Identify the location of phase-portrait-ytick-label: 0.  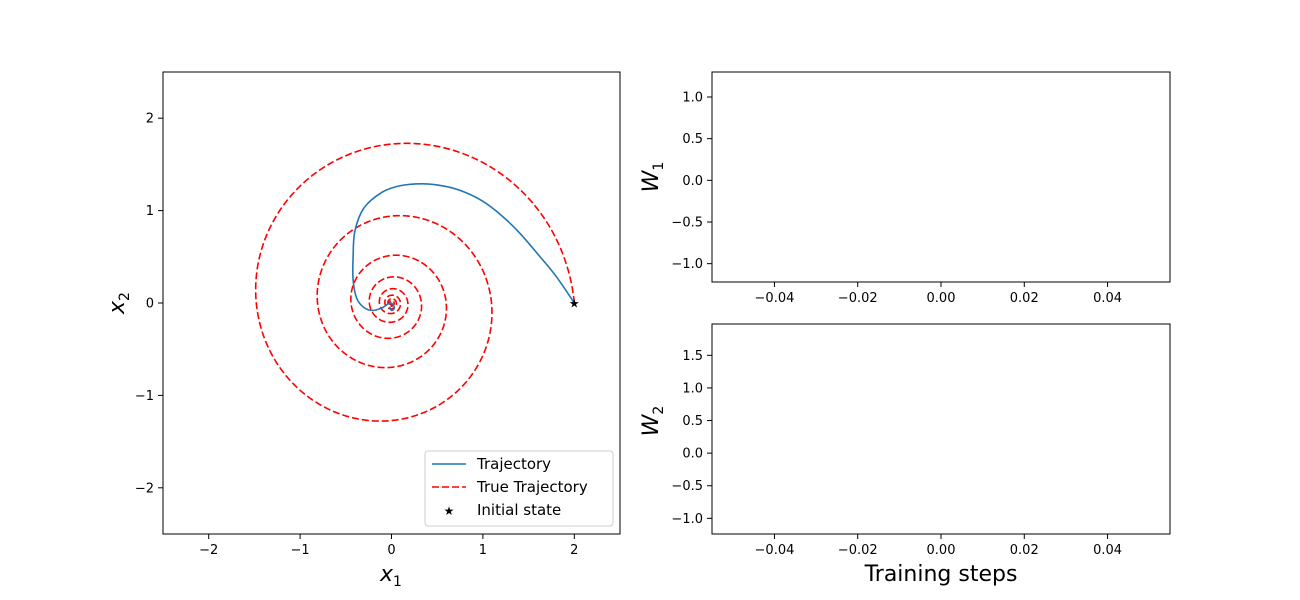
(150, 304).